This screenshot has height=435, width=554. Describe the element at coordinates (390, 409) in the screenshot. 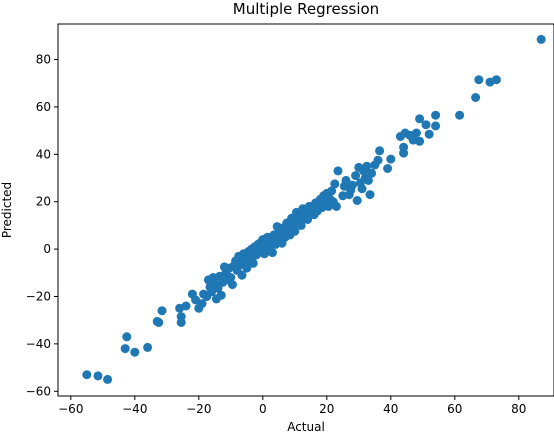

I see `x-tick-label: 40` at that location.